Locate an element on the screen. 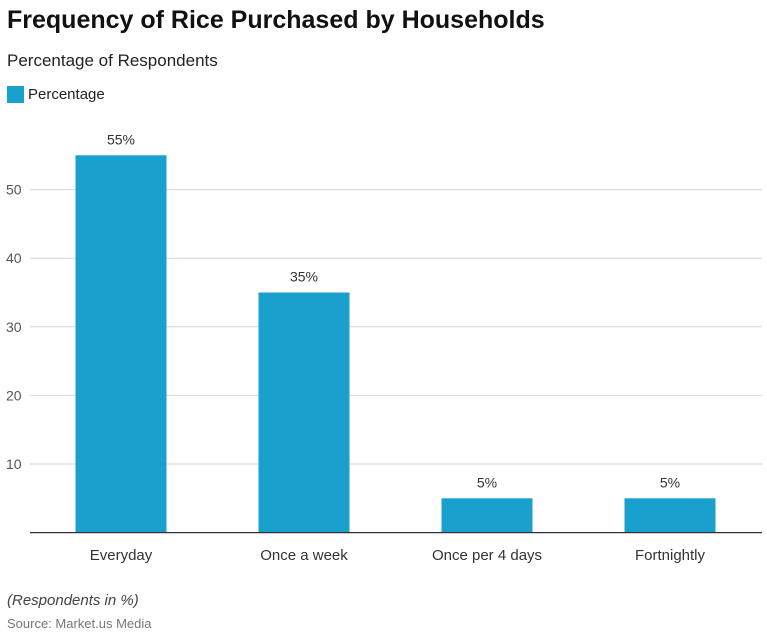 The width and height of the screenshot is (767, 640). y-tick-label: 10 is located at coordinates (14, 464).